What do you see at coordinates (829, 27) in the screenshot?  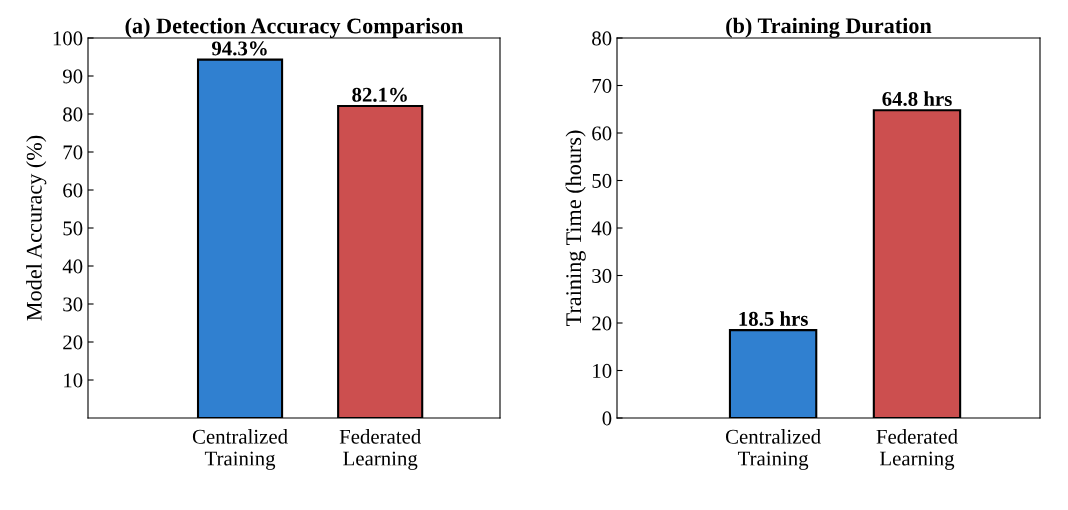 I see `chart-title: (b) Training Duration` at bounding box center [829, 27].